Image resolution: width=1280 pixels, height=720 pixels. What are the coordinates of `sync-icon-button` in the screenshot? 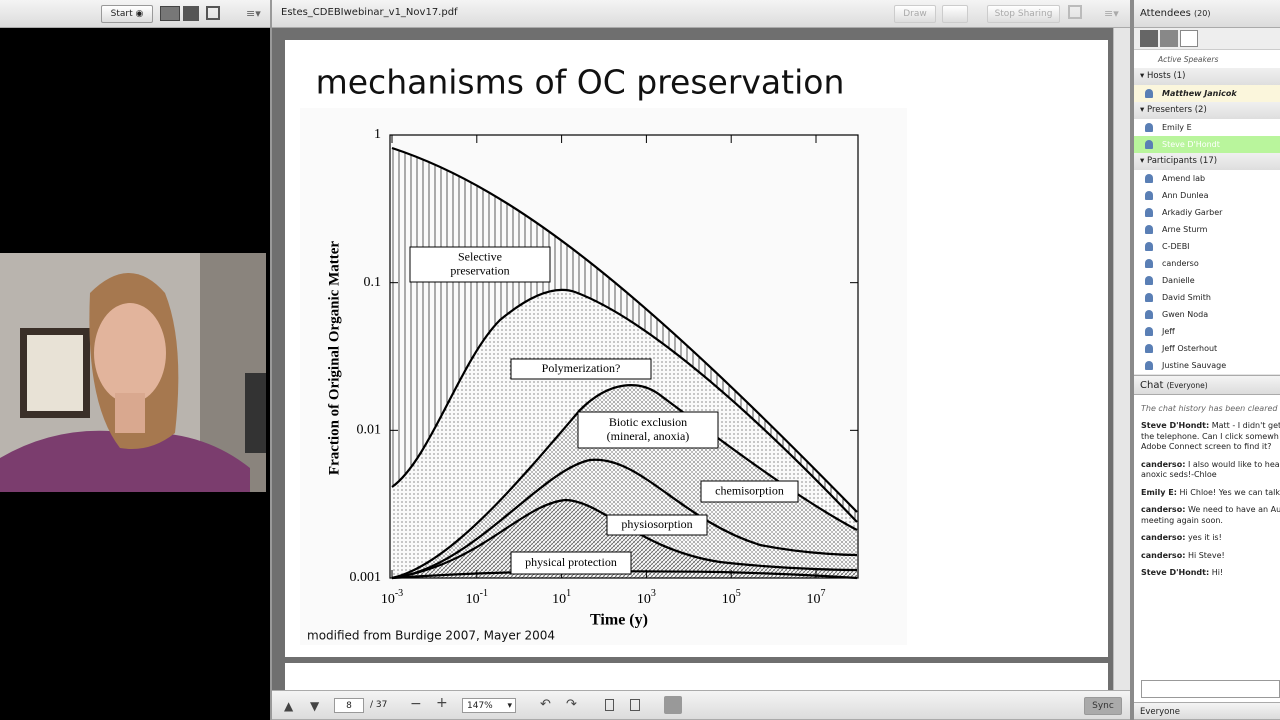 It's located at (955, 14).